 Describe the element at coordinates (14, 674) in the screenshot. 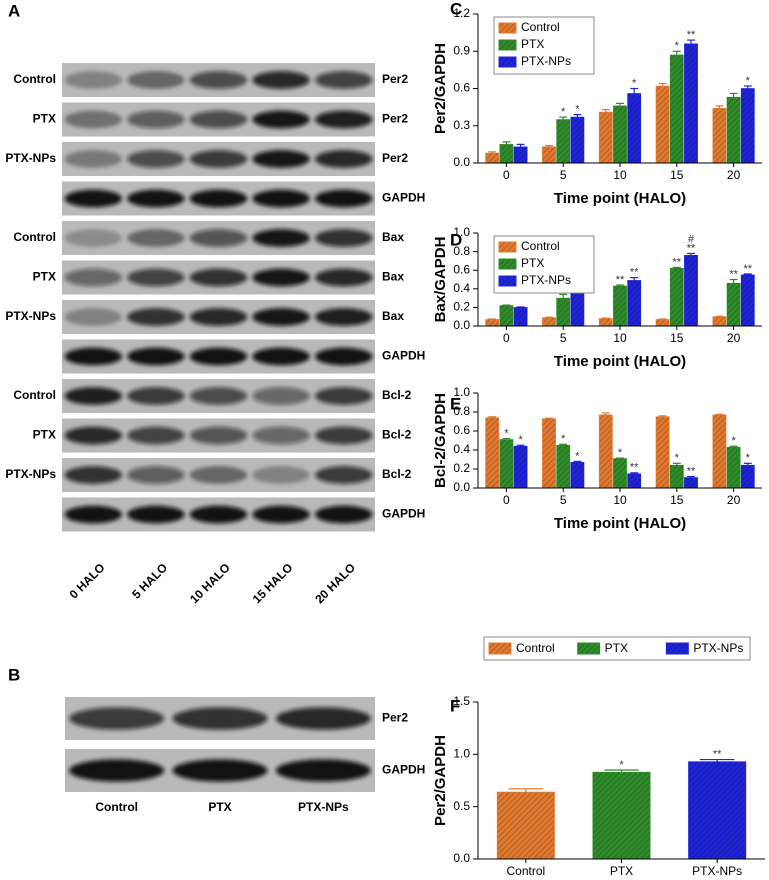

I see `panel-label: B` at that location.